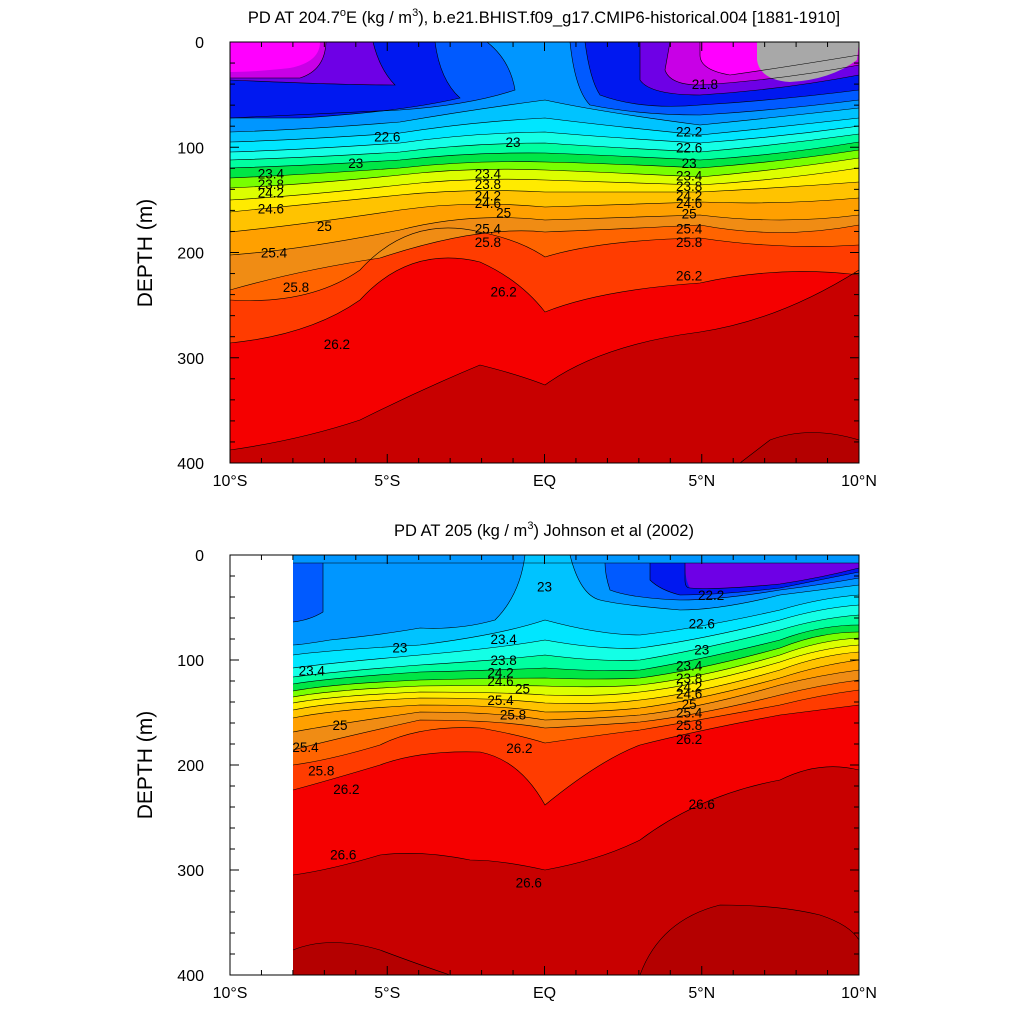  I want to click on top-contour-label: 22.2, so click(689, 131).